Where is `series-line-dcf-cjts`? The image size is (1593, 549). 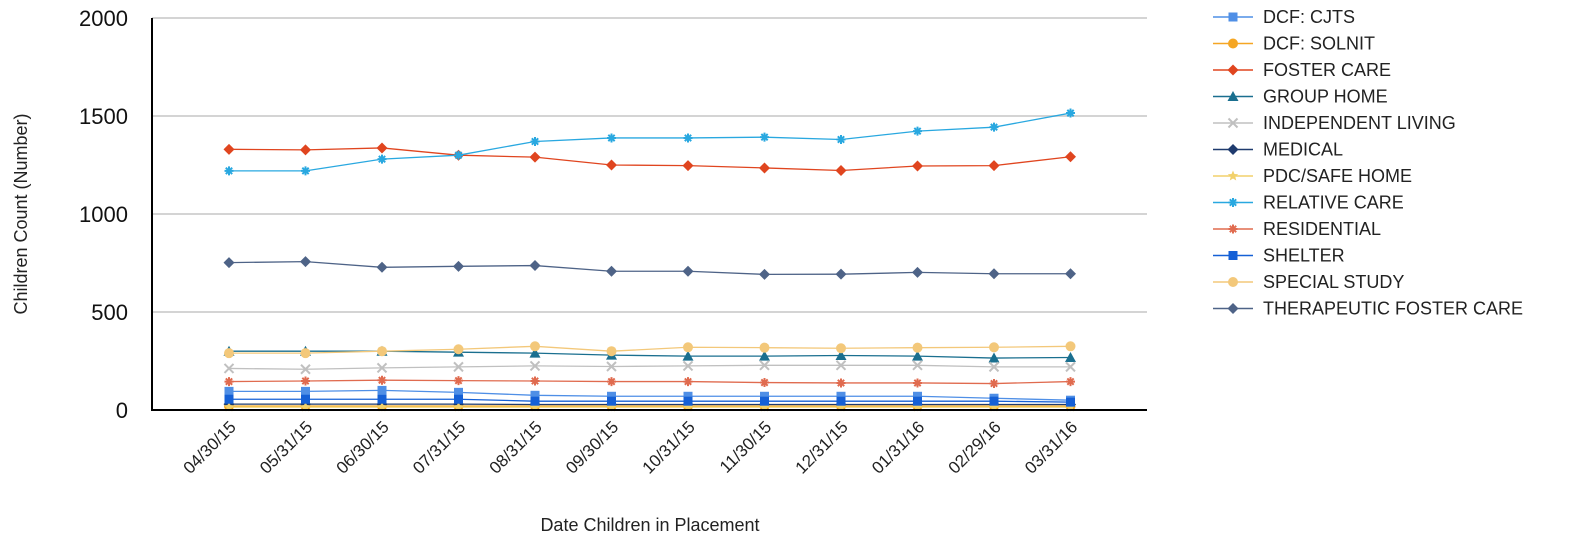
series-line-dcf-cjts is located at coordinates (650, 395).